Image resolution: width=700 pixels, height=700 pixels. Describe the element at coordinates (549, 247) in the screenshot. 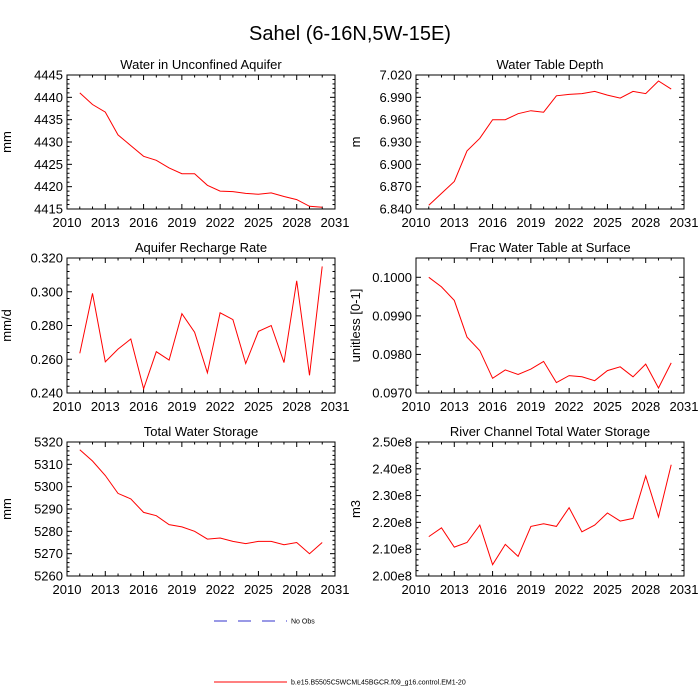

I see `panel-title: Frac Water Table at Surface` at that location.